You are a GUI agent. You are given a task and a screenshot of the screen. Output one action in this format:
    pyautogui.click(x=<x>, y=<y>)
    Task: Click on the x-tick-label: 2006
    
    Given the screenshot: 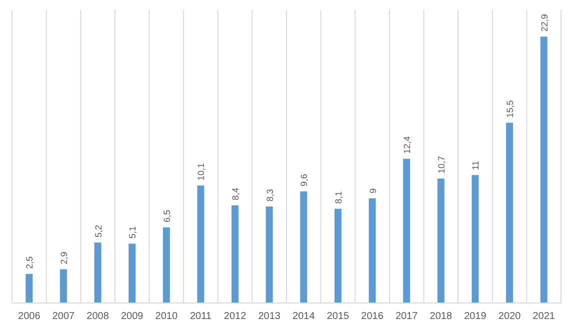 What is the action you would take?
    pyautogui.click(x=29, y=316)
    